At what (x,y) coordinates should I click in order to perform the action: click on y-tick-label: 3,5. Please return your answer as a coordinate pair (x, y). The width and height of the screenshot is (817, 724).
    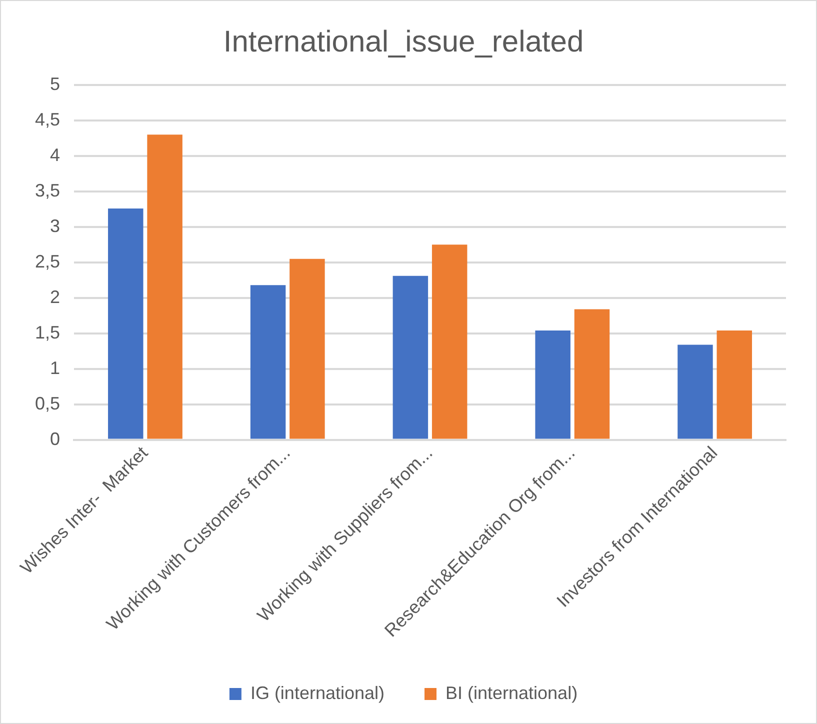
    Looking at the image, I should click on (47, 190).